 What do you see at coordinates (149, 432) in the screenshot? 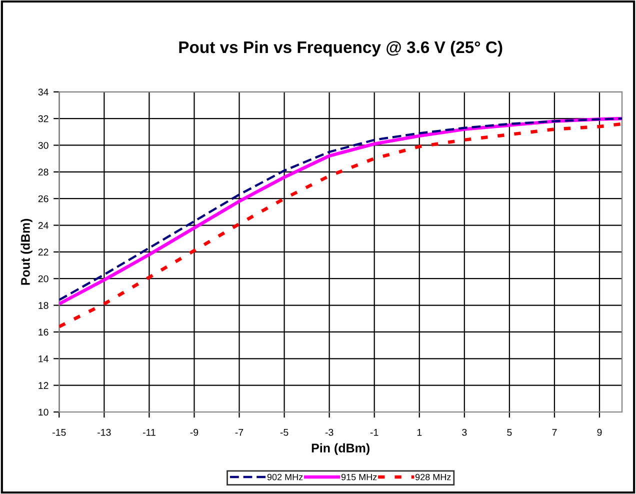
I see `x-tick-label: -11` at bounding box center [149, 432].